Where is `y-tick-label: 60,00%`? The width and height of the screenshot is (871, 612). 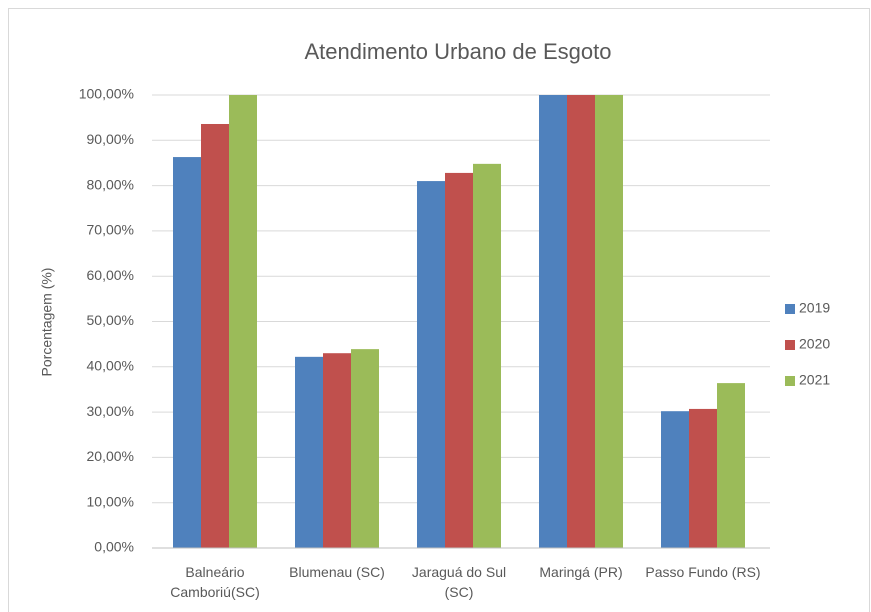
y-tick-label: 60,00% is located at coordinates (110, 275).